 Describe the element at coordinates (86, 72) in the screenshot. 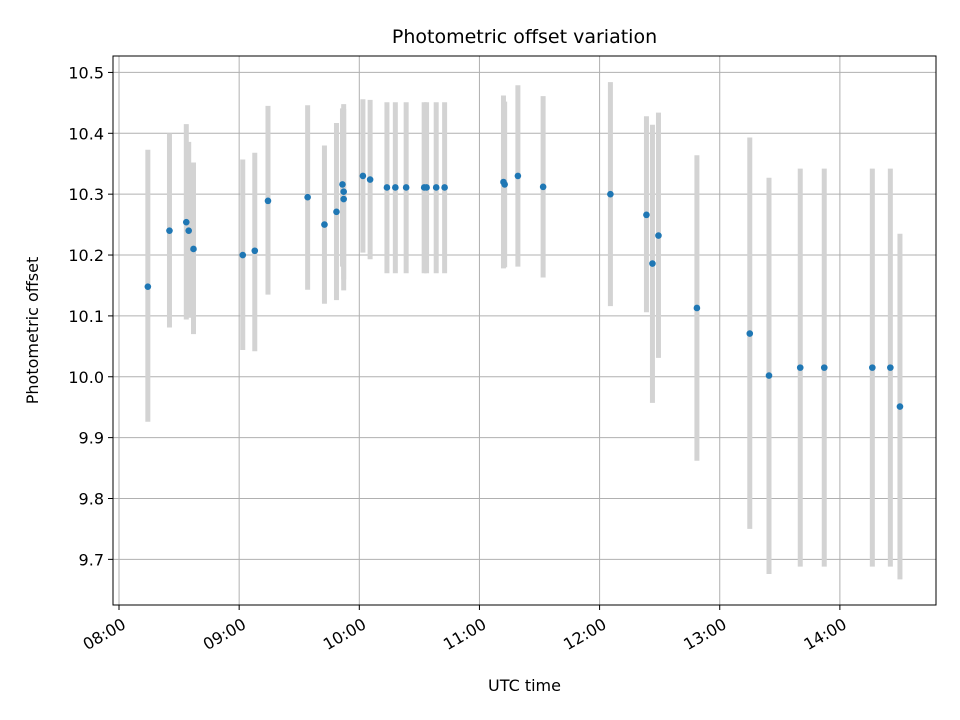

I see `y-tick-label: 10.5` at that location.